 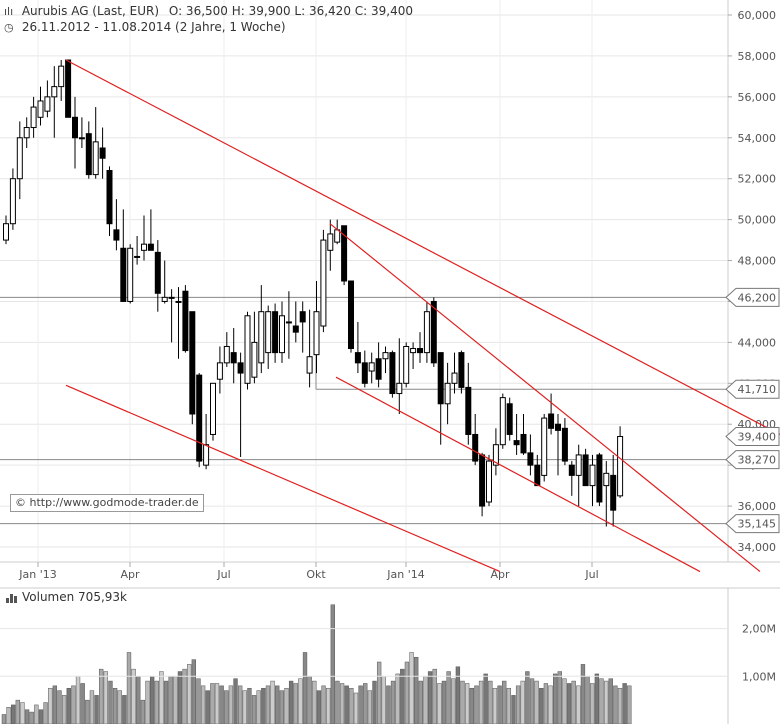 I want to click on x-tick-label: Apr, so click(x=130, y=574).